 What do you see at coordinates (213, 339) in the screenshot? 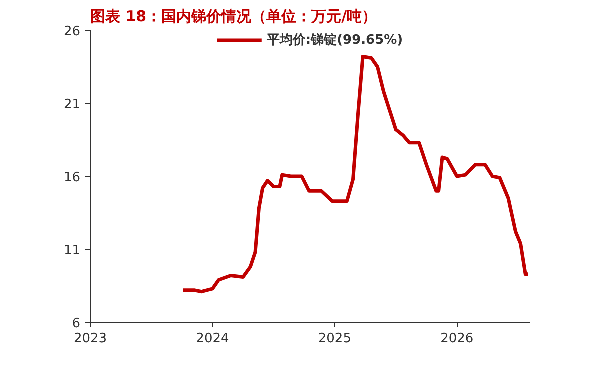
I see `x-tick-label: 2024` at bounding box center [213, 339].